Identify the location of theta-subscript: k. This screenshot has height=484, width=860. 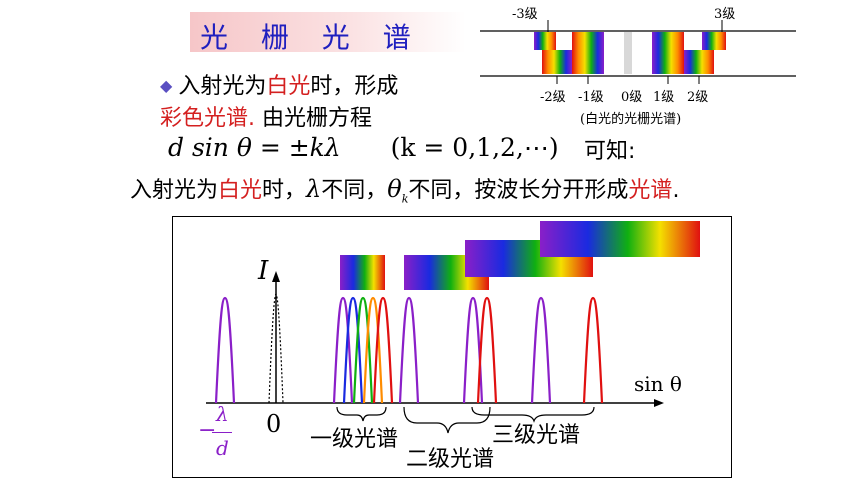
(405, 199).